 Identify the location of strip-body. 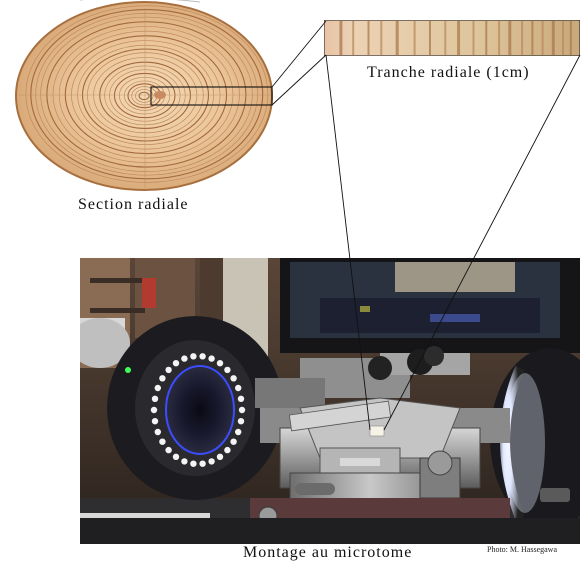
(452, 38).